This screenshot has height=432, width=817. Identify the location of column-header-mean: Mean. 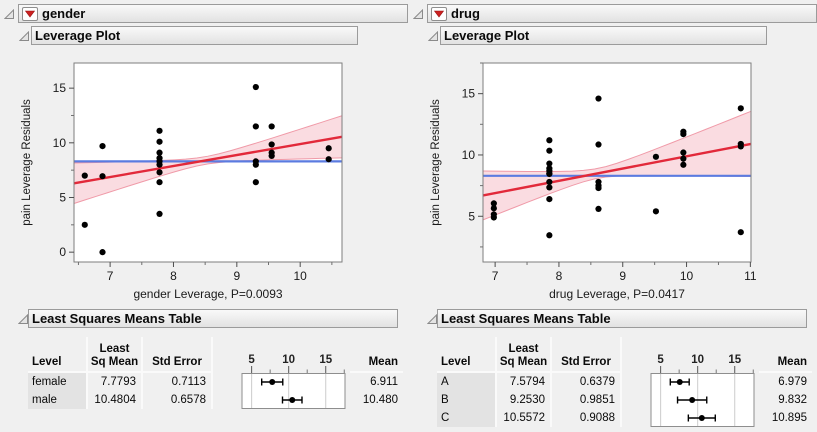
(376, 355).